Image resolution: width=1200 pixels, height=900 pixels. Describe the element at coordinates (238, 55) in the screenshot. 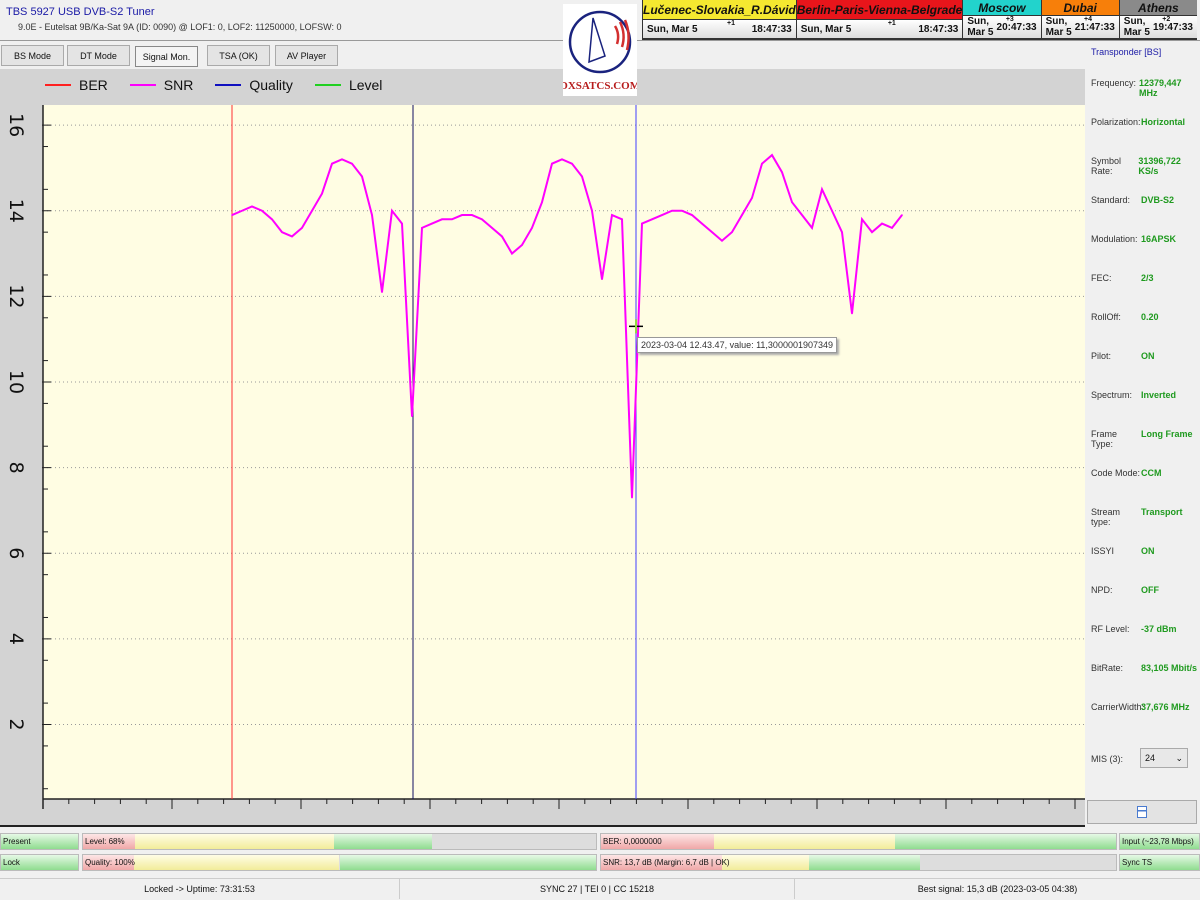

I see `tab-tsa: TSA (OK)` at that location.